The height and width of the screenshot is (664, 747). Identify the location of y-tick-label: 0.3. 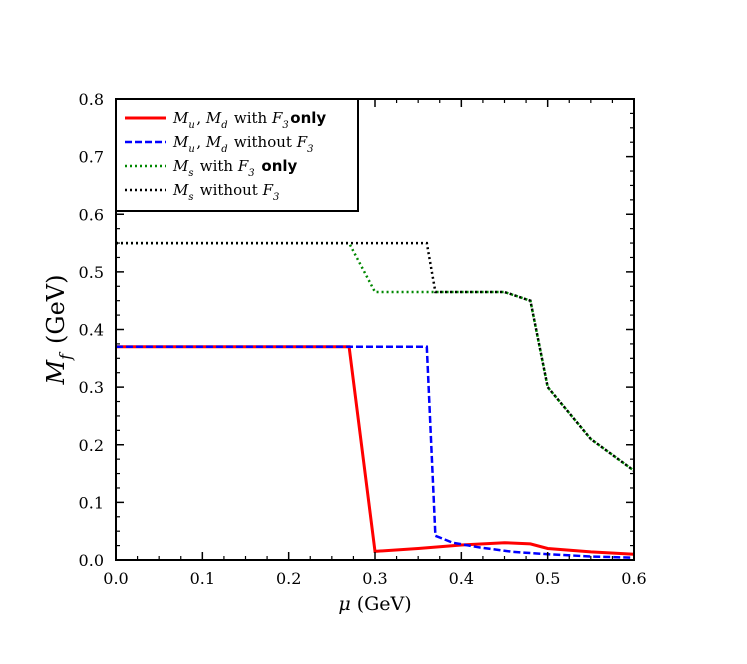
(91, 387).